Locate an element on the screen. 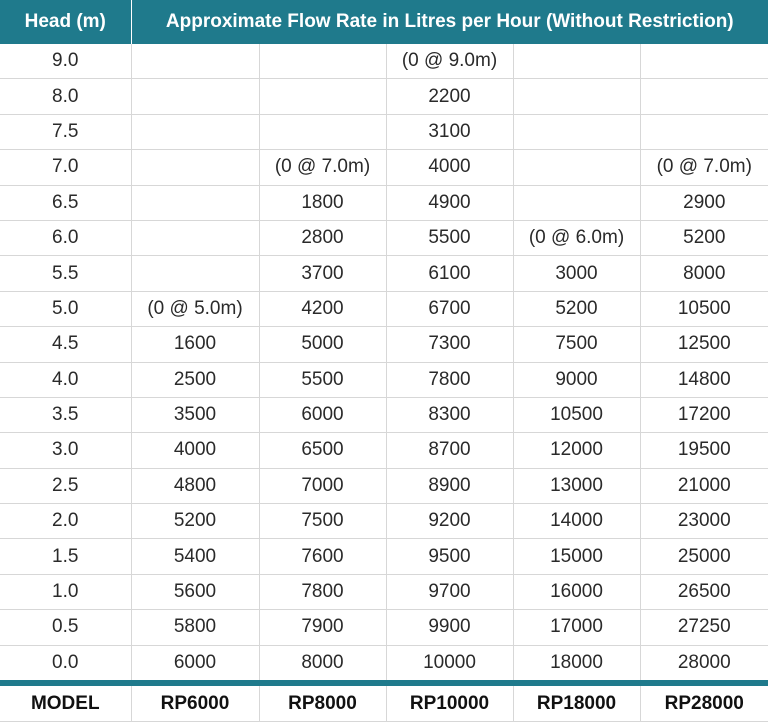 The image size is (769, 722). table-row: 4.0 2500 5500 7800 9000 14800 is located at coordinates (384, 380).